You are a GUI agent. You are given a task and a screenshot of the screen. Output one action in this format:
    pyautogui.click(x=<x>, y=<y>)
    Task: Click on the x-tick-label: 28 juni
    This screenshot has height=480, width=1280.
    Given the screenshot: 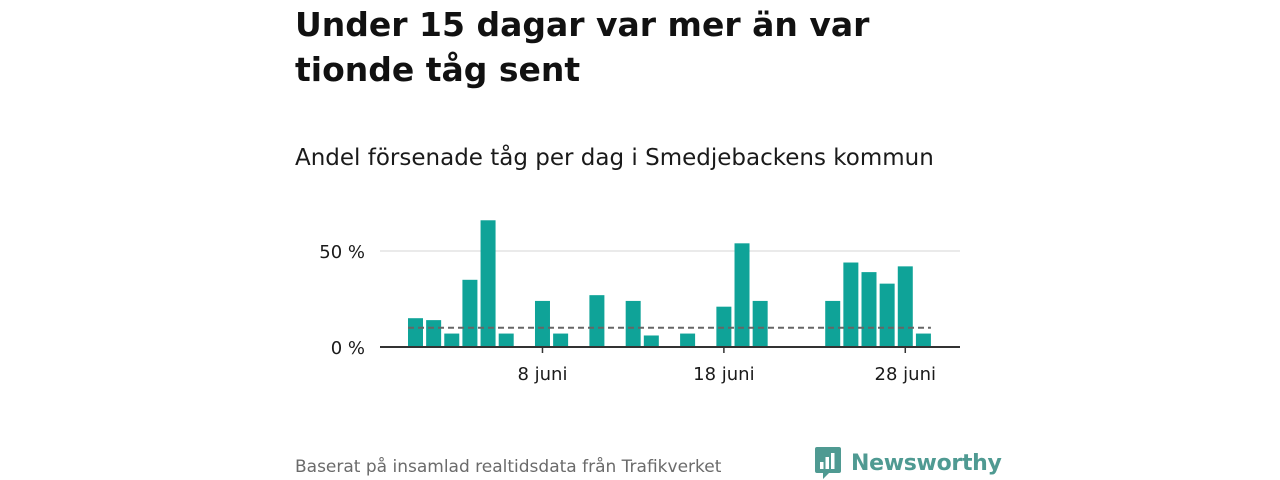 What is the action you would take?
    pyautogui.click(x=905, y=374)
    